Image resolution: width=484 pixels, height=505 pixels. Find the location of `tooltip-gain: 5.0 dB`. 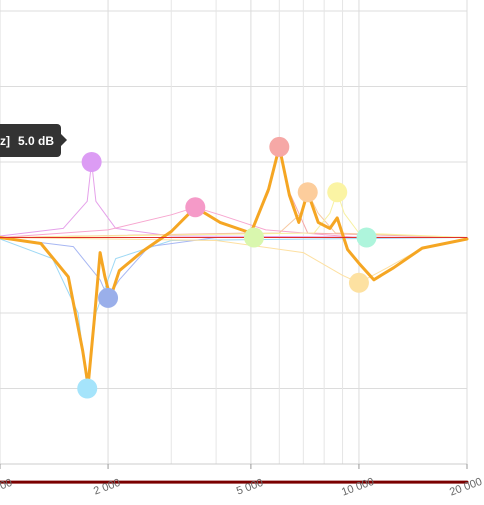

tooltip-gain: 5.0 dB is located at coordinates (36, 140).